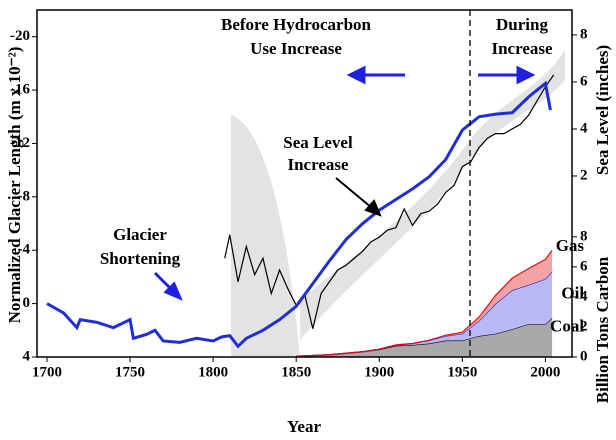 The width and height of the screenshot is (616, 440). What do you see at coordinates (522, 24) in the screenshot?
I see `annotation: During` at bounding box center [522, 24].